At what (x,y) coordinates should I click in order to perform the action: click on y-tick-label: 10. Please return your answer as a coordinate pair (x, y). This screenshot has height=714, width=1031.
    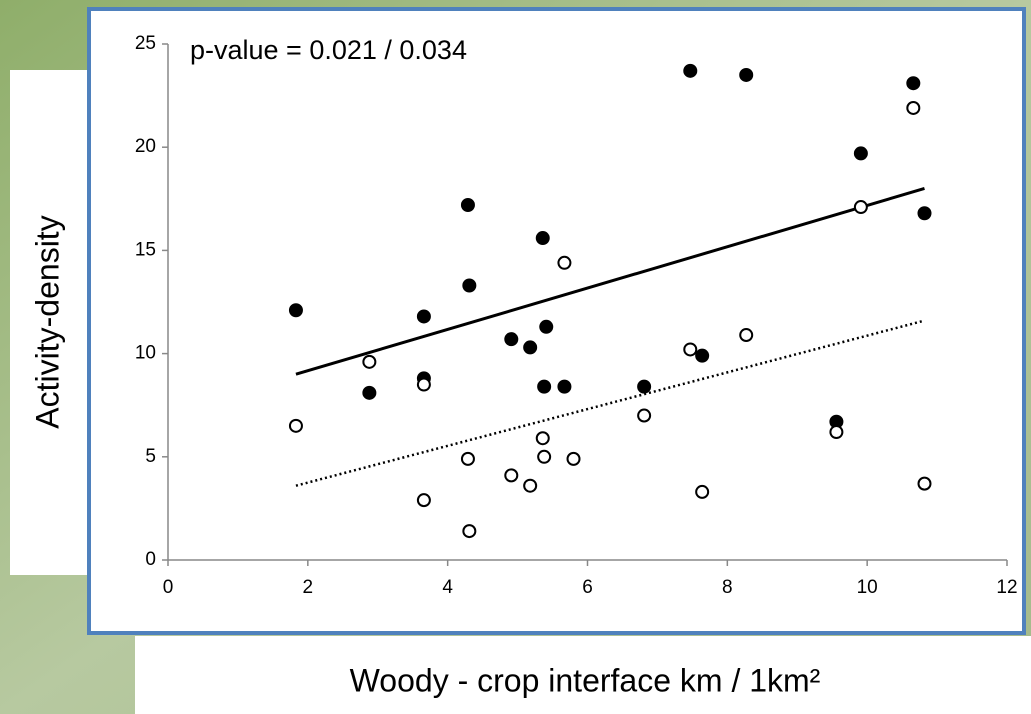
    Looking at the image, I should click on (145, 353).